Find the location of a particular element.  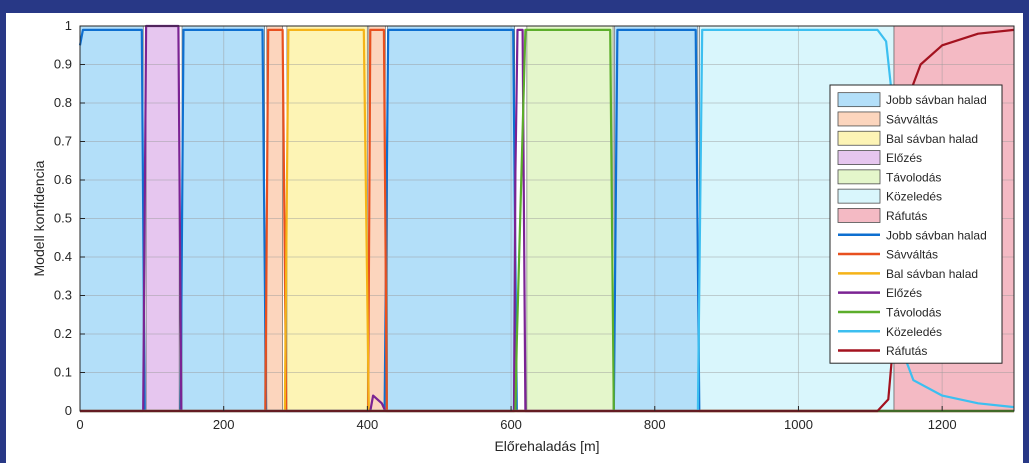

y-tick-label-2: 0.2 is located at coordinates (63, 333).